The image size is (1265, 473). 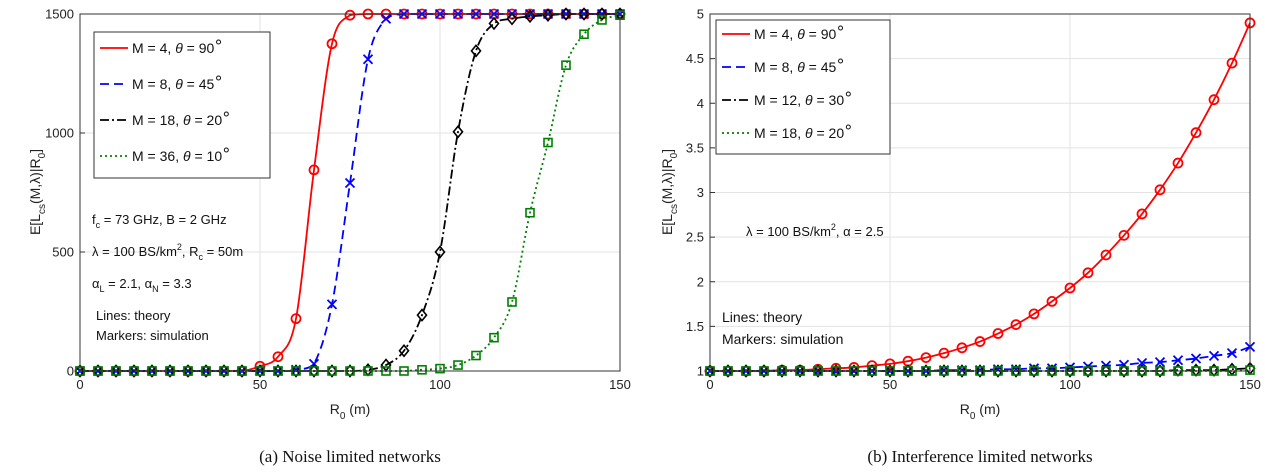 I want to click on y-tick-label: 2.5, so click(x=695, y=237).